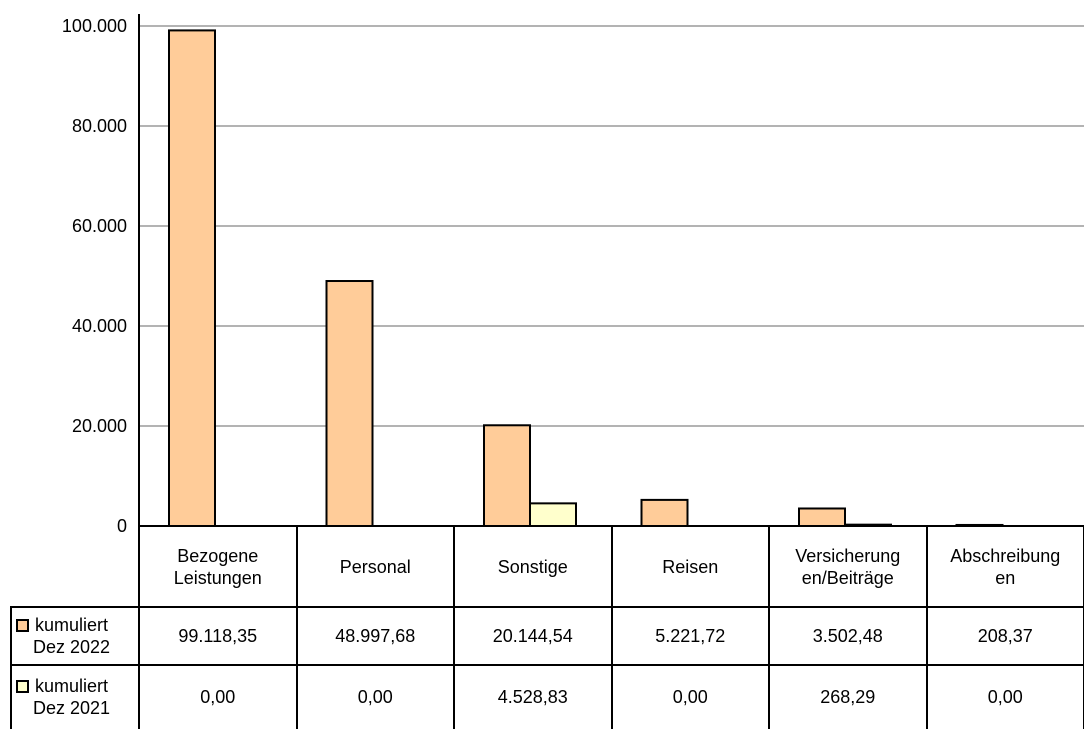  I want to click on y-tick-label: 100.000, so click(94, 26).